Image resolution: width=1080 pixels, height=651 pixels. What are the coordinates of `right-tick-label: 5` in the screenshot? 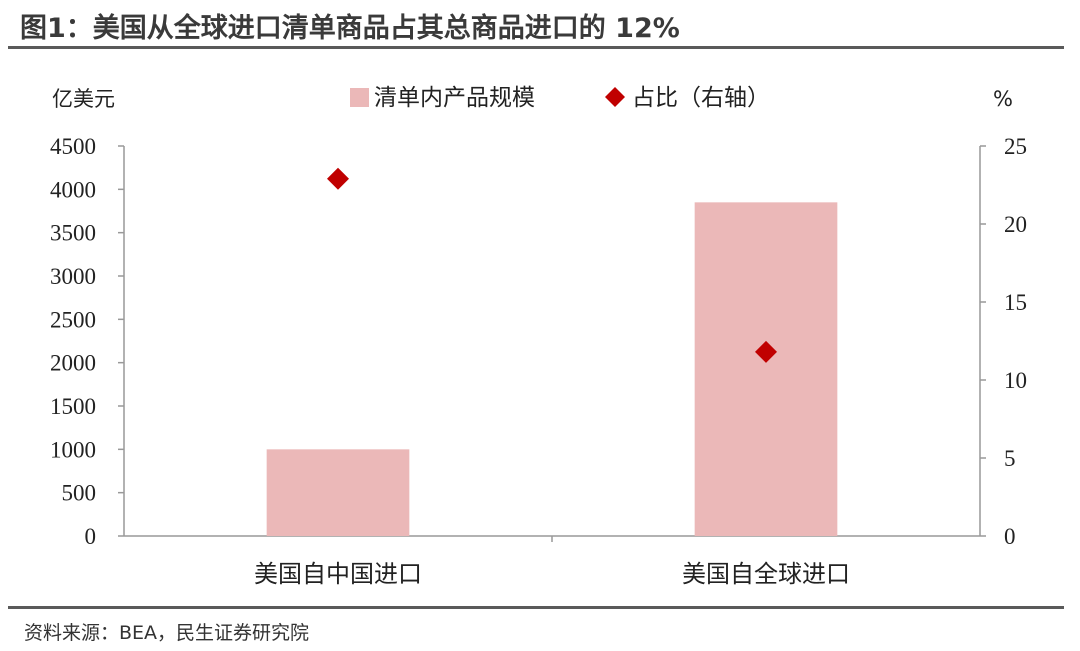 It's located at (1010, 458).